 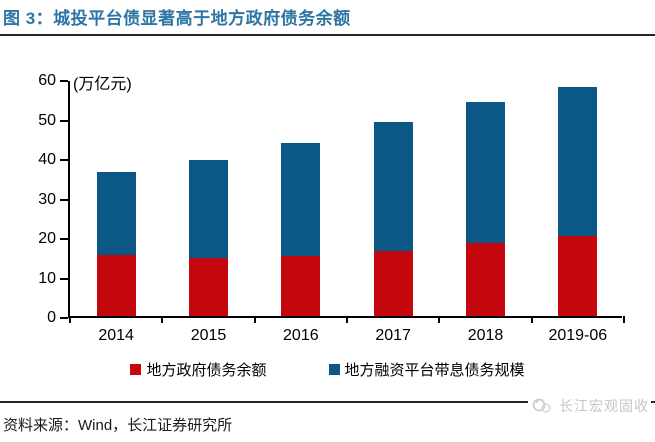 I want to click on watermark: 长江宏观固收, so click(x=589, y=407).